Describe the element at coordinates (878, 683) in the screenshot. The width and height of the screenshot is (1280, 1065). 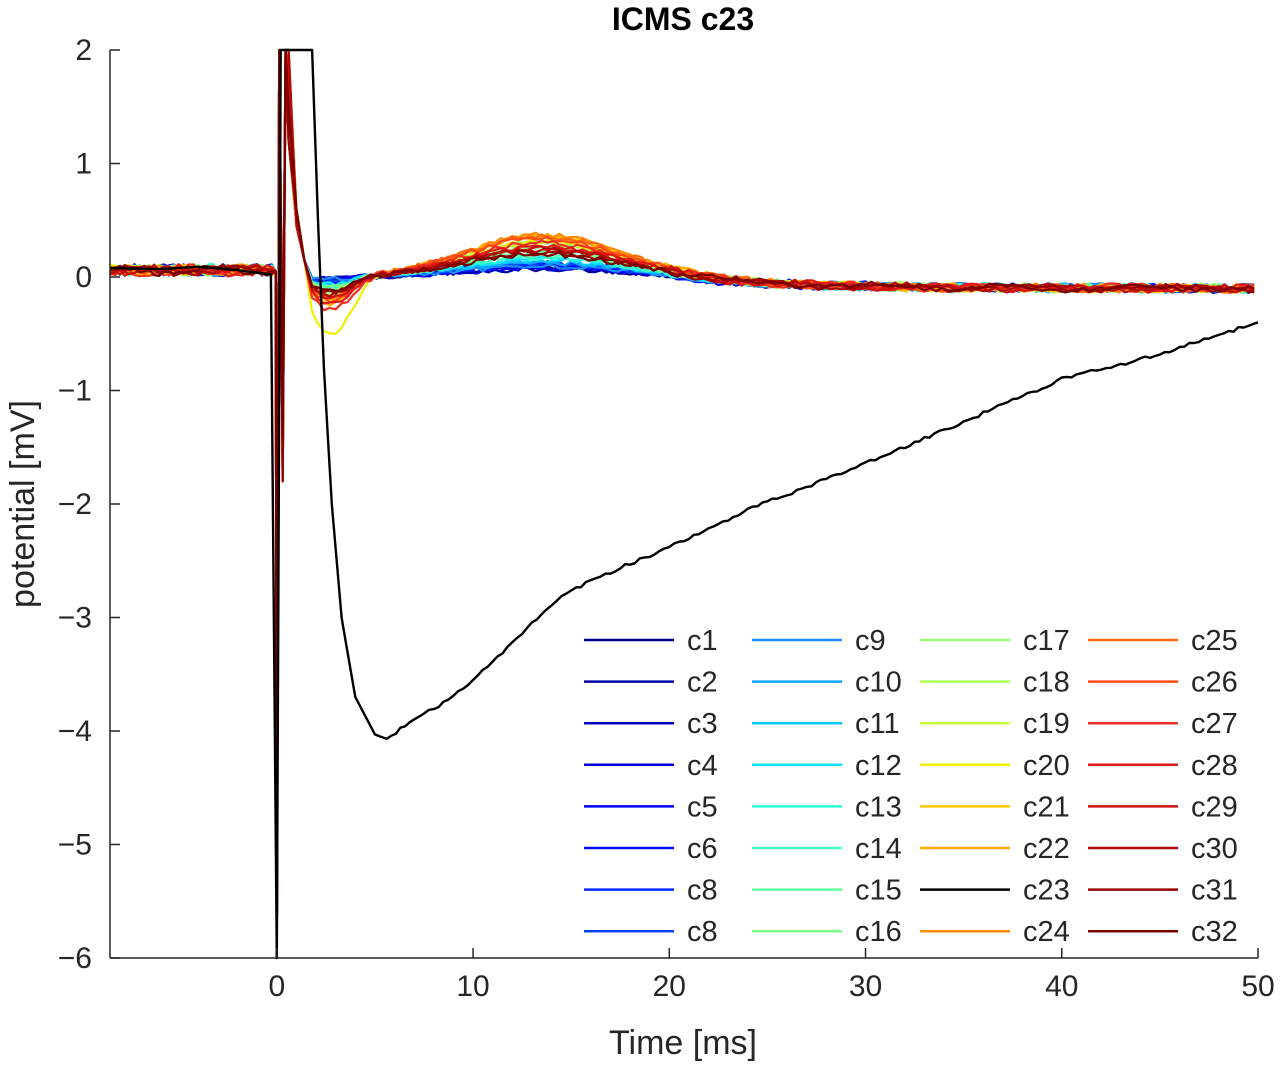
I see `legend-label-c10: c10` at that location.